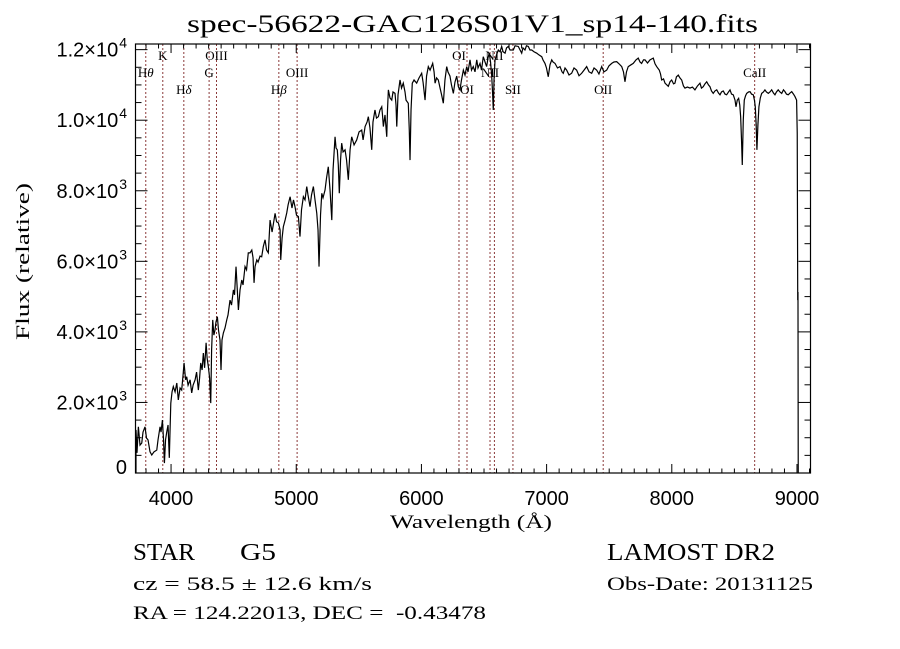  What do you see at coordinates (87, 51) in the screenshot?
I see `y-tick-mantissa: 1.2×10` at bounding box center [87, 51].